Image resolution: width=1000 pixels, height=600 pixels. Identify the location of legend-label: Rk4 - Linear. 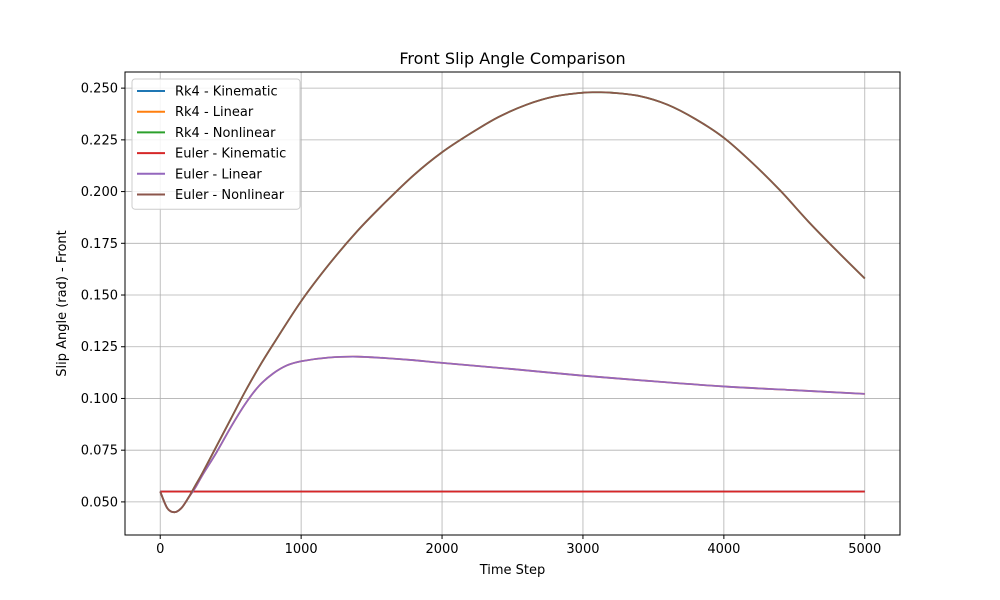
(214, 112).